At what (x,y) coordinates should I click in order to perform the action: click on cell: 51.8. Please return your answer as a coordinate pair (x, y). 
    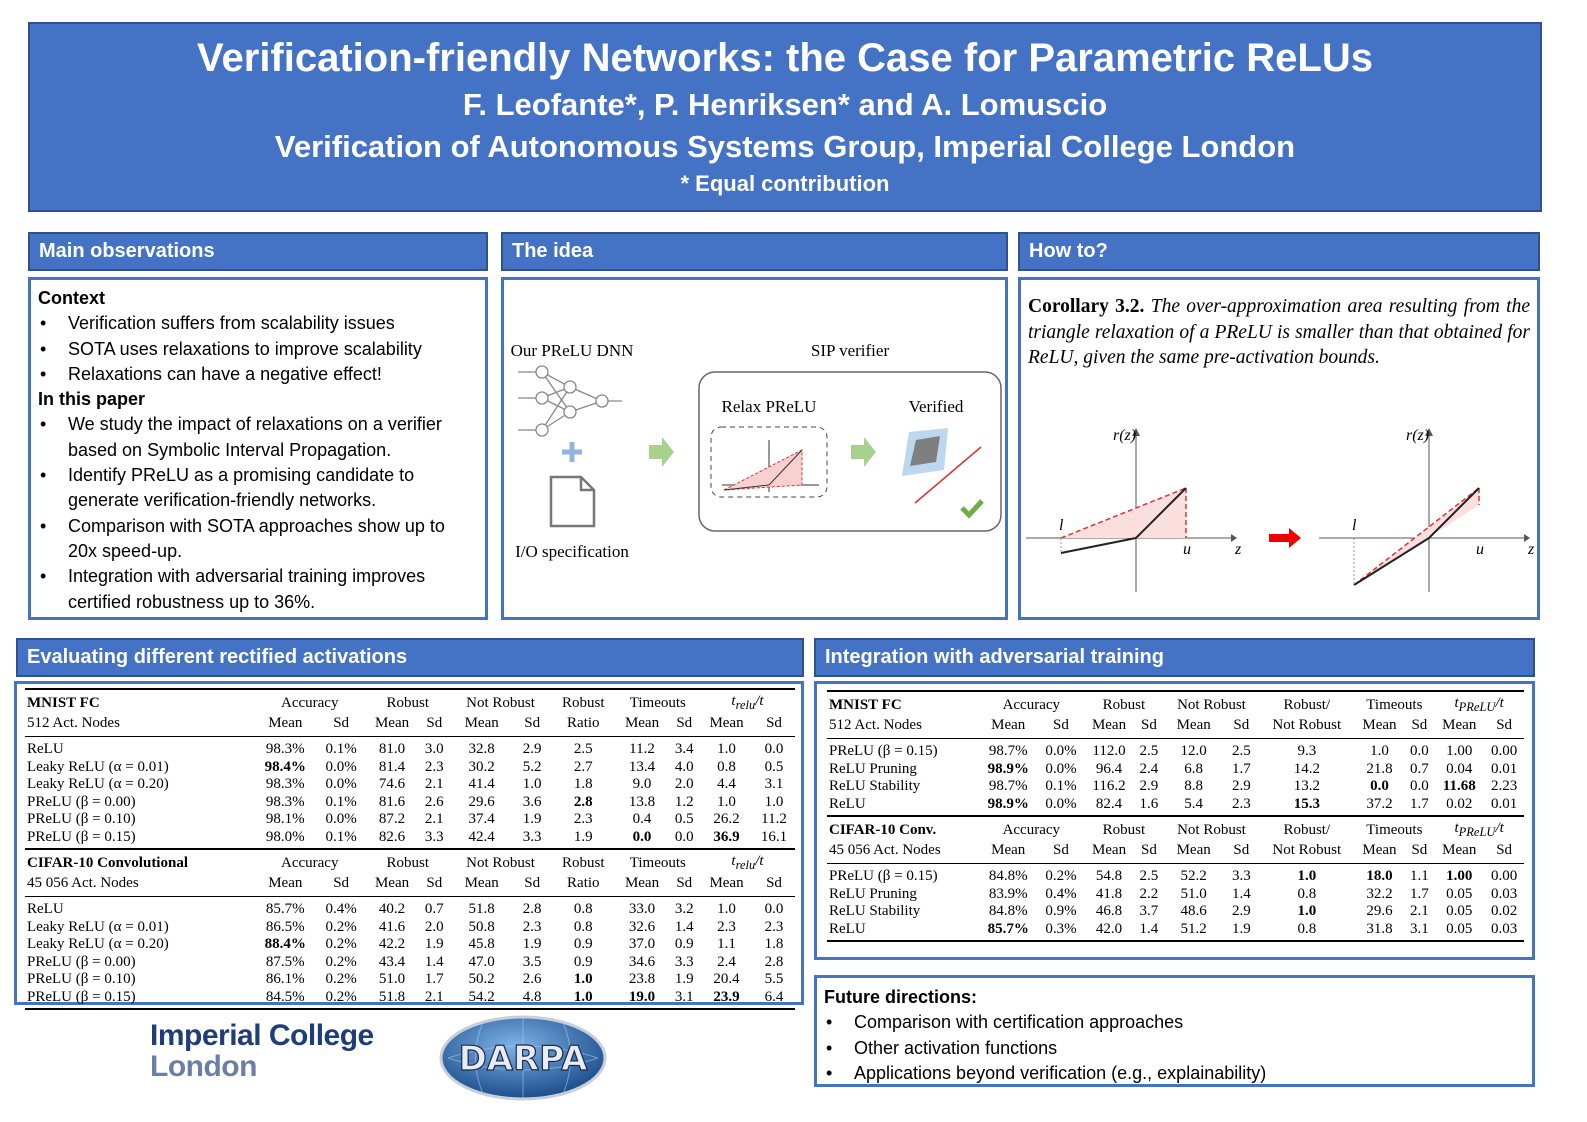
    Looking at the image, I should click on (392, 999).